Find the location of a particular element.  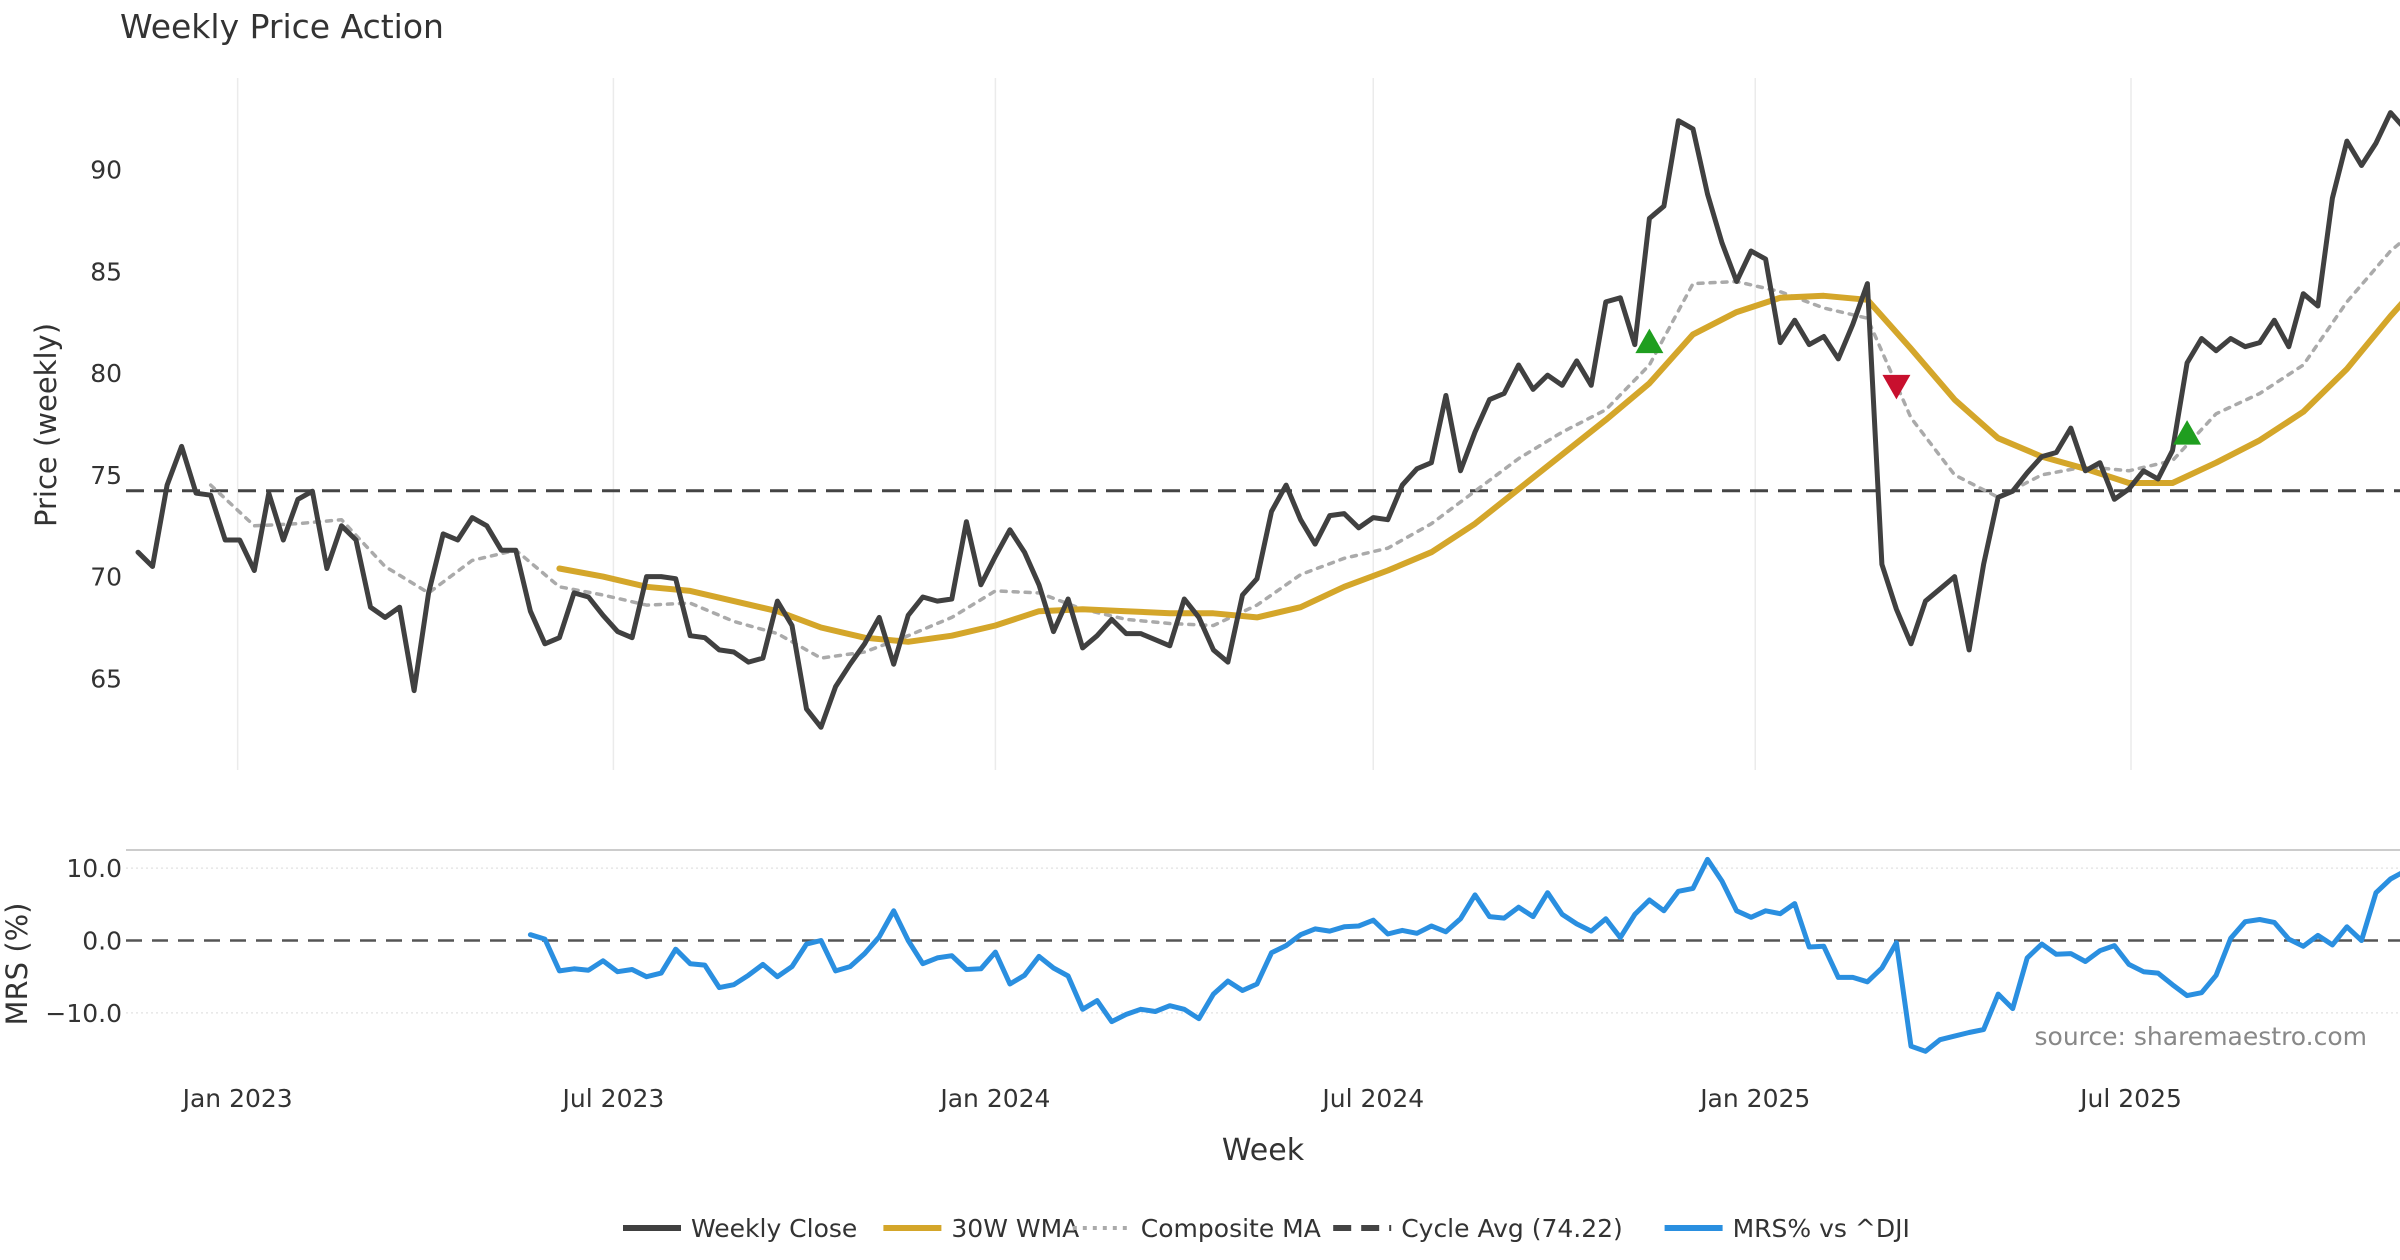

price-y-tick-label: 65 is located at coordinates (106, 678).